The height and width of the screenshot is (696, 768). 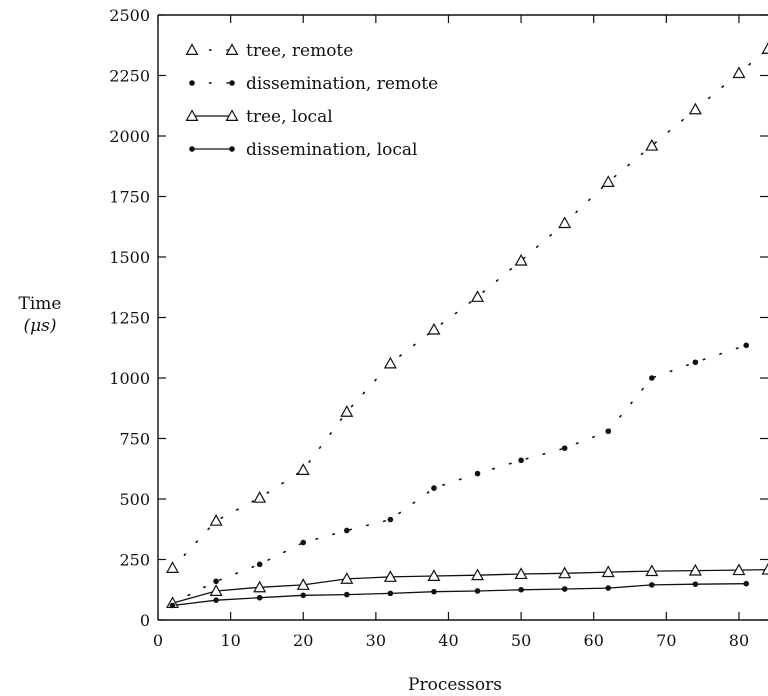 I want to click on legend-item: dissemination, remote, so click(x=313, y=84).